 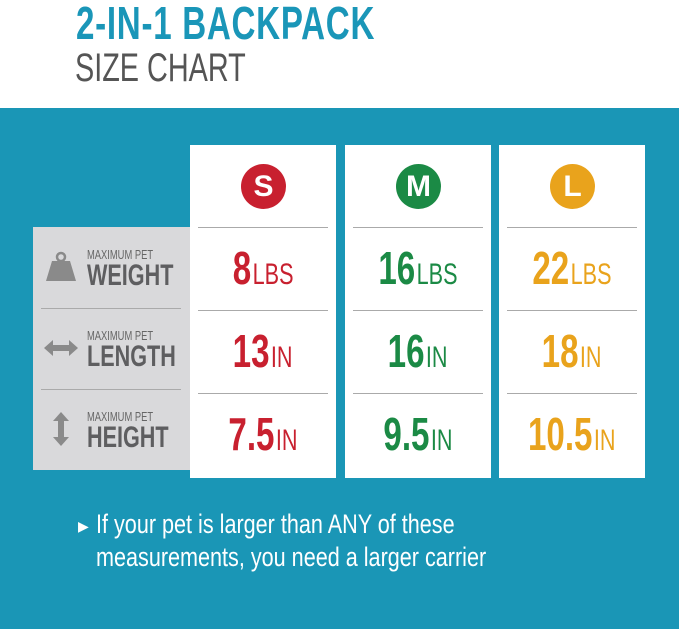 I want to click on horizontal-arrow-icon, so click(x=61, y=348).